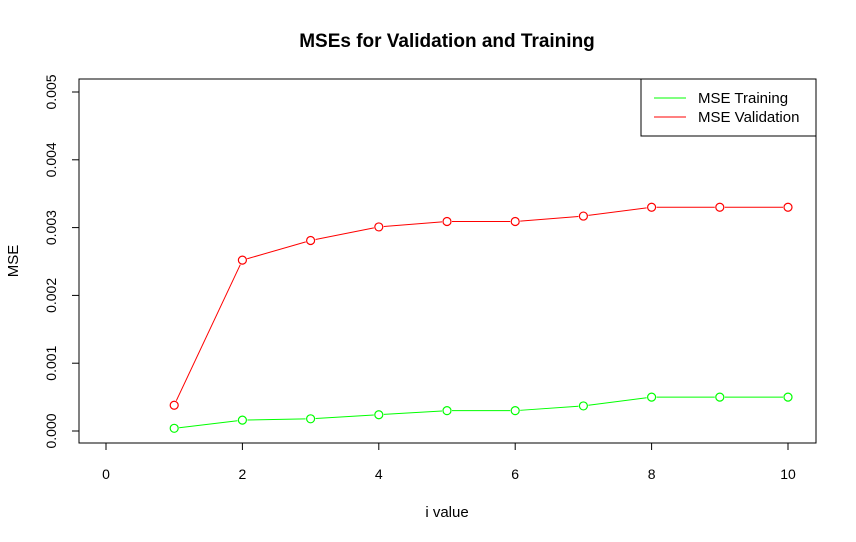 The height and width of the screenshot is (542, 856). What do you see at coordinates (447, 41) in the screenshot?
I see `chart-title: MSEs for Validation and Training` at bounding box center [447, 41].